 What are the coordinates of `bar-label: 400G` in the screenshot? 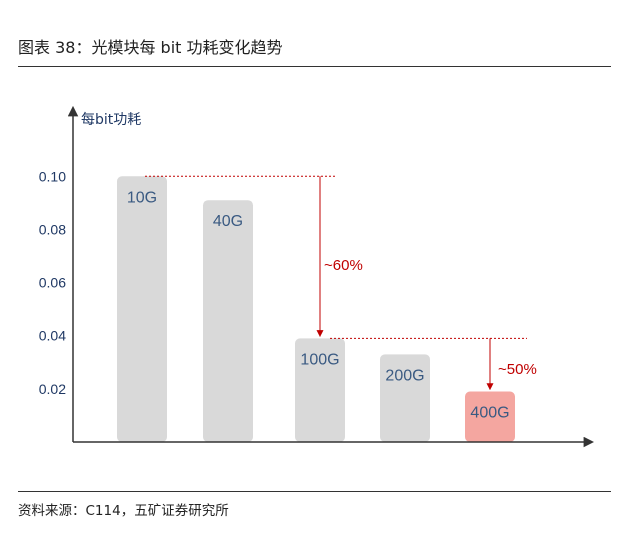 It's located at (489, 413).